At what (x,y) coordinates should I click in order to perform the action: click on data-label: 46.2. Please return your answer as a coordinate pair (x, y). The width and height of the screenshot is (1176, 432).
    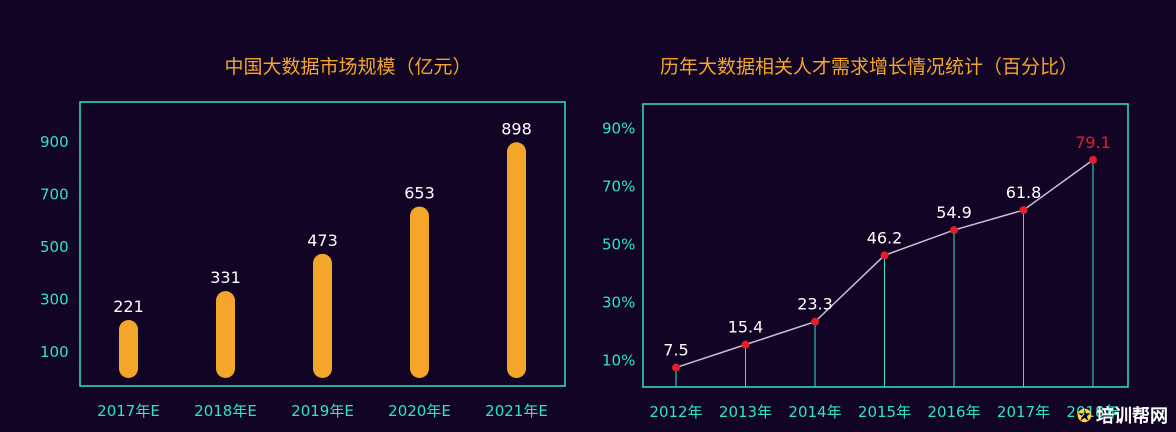
    Looking at the image, I should click on (885, 237).